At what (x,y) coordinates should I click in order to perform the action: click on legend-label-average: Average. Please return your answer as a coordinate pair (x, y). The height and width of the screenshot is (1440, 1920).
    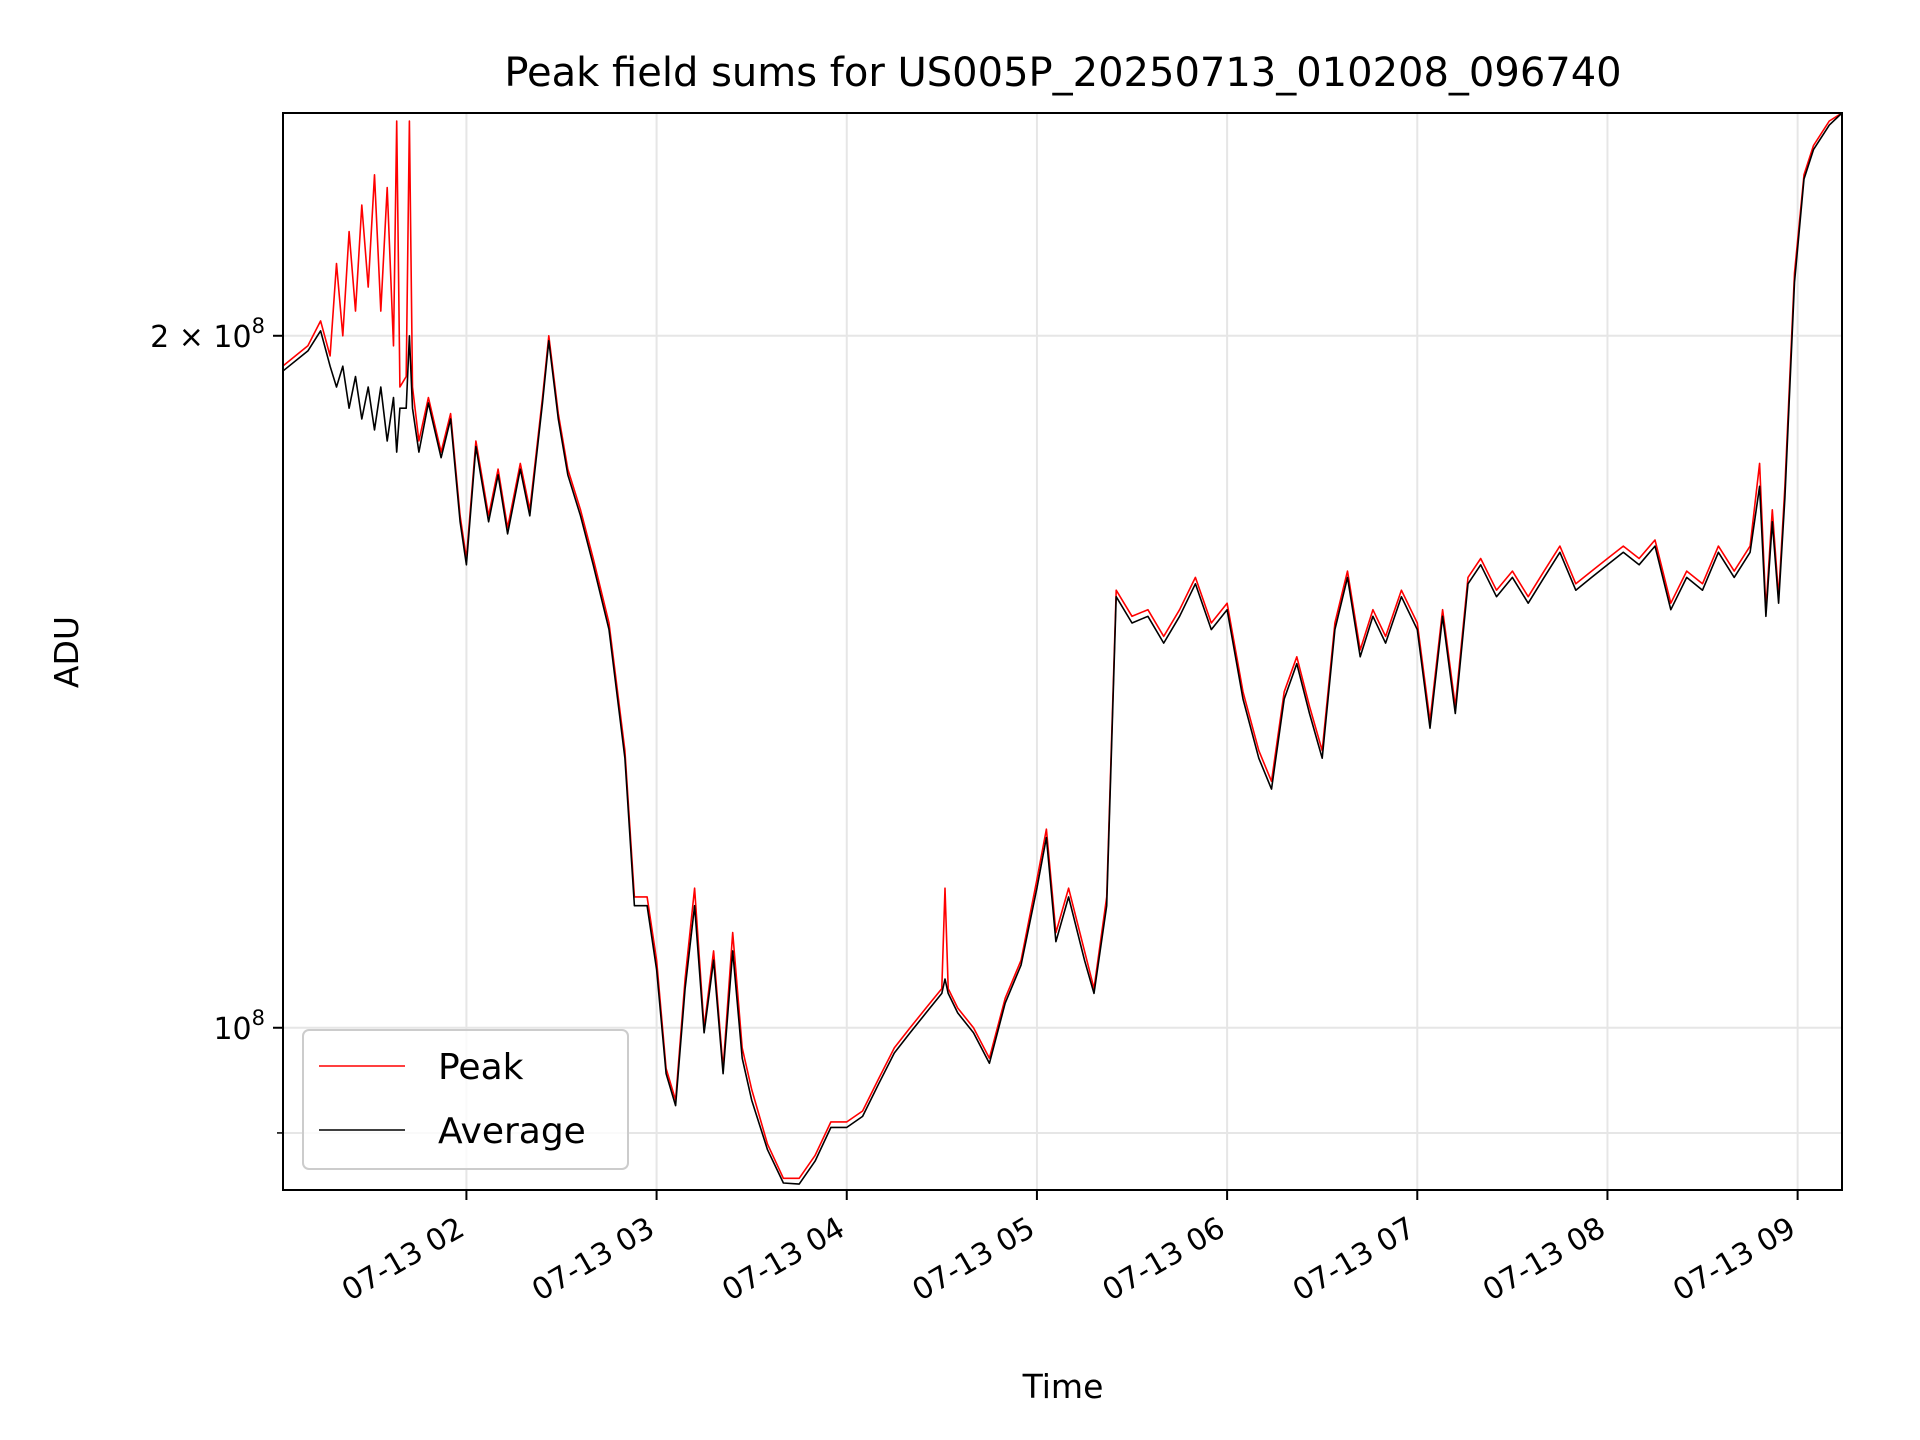
    Looking at the image, I should click on (512, 1131).